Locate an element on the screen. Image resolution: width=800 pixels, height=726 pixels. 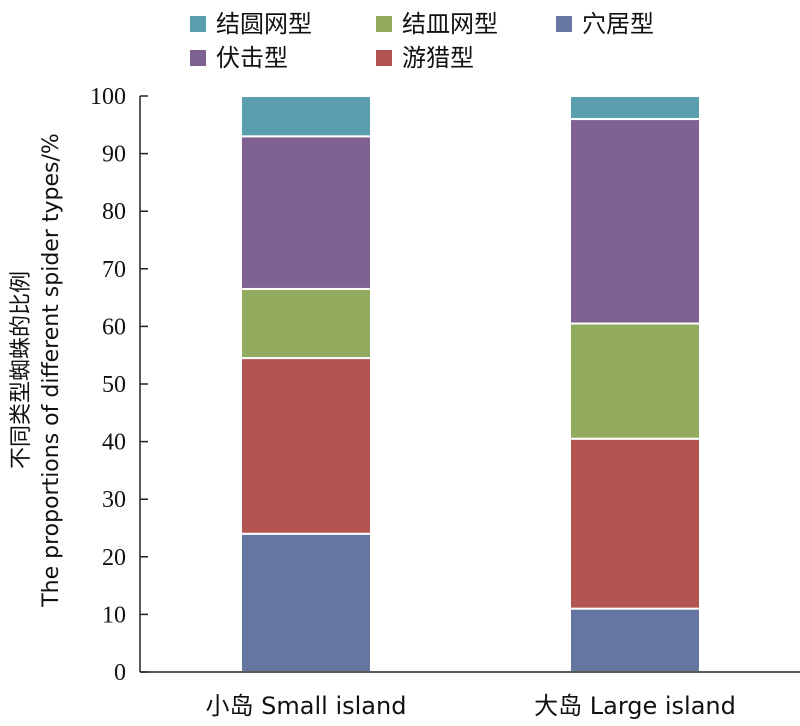
legend-label: 结皿网型 is located at coordinates (450, 24).